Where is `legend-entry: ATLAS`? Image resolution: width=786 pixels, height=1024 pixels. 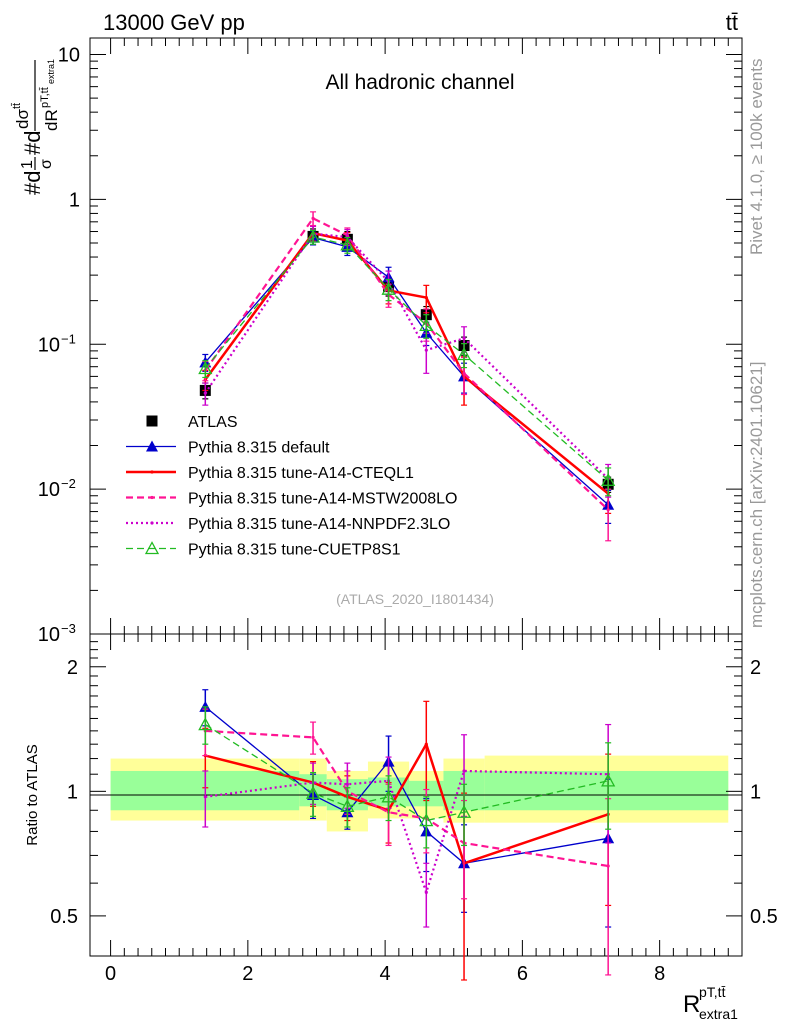
legend-entry: ATLAS is located at coordinates (192, 422).